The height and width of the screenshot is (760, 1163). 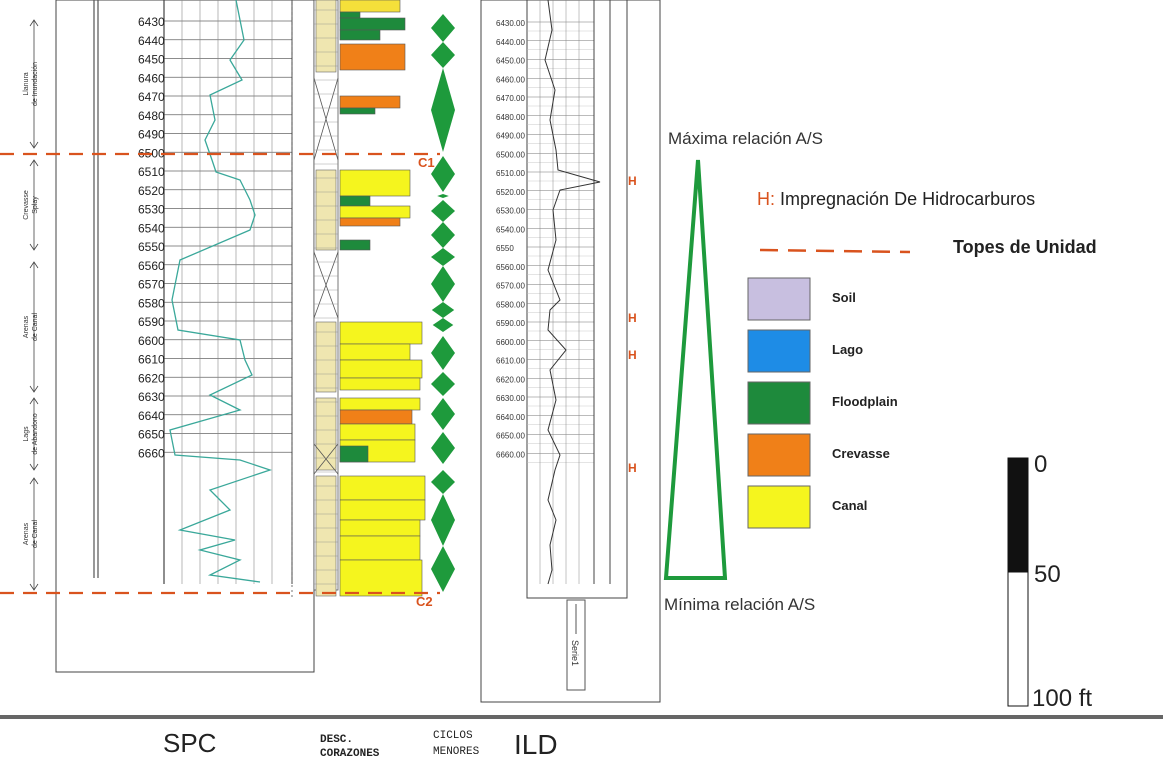 What do you see at coordinates (779, 299) in the screenshot?
I see `legend-swatch-soil` at bounding box center [779, 299].